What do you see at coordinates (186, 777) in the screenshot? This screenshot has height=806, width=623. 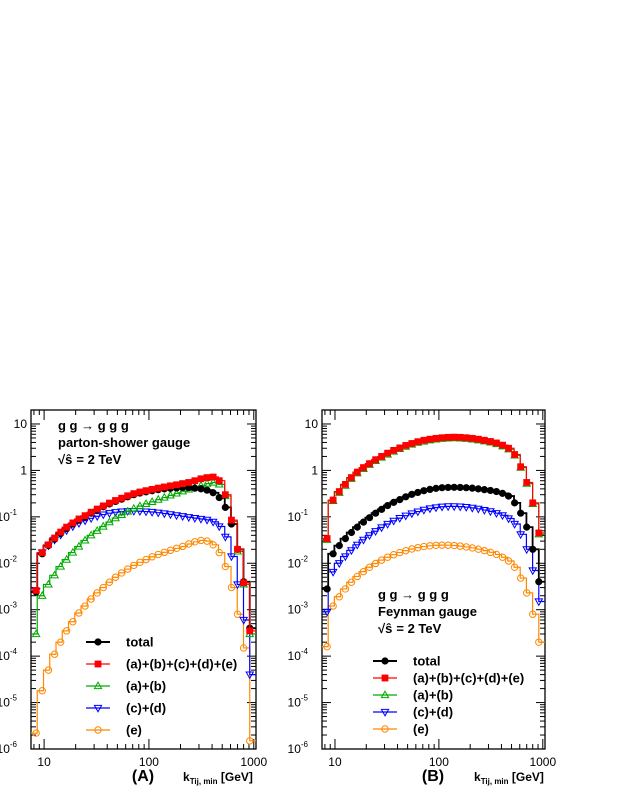 I see `x-axis-symbol: k` at bounding box center [186, 777].